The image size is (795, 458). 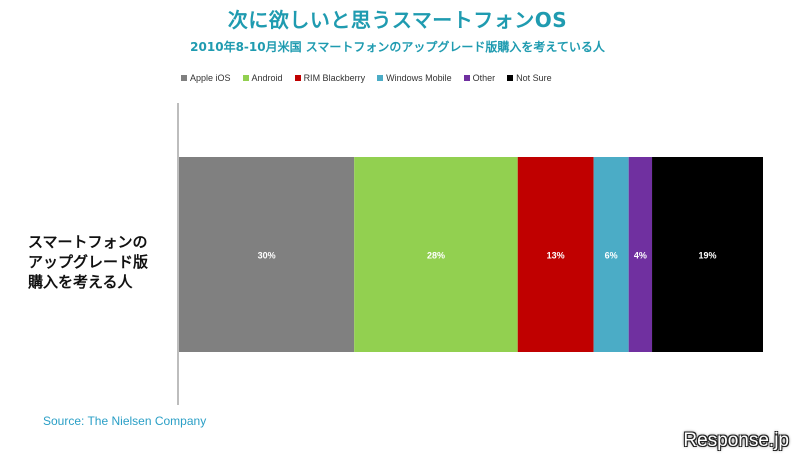 I want to click on source-note: Source: The Nielsen Company, so click(x=125, y=421).